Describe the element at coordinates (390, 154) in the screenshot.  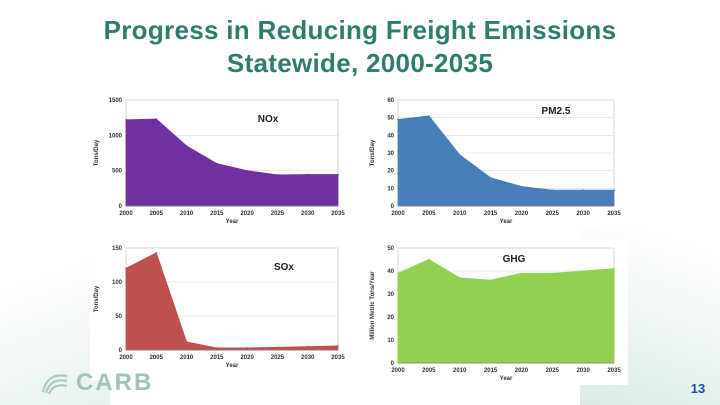
I see `pm-y-tick-label: 30` at that location.